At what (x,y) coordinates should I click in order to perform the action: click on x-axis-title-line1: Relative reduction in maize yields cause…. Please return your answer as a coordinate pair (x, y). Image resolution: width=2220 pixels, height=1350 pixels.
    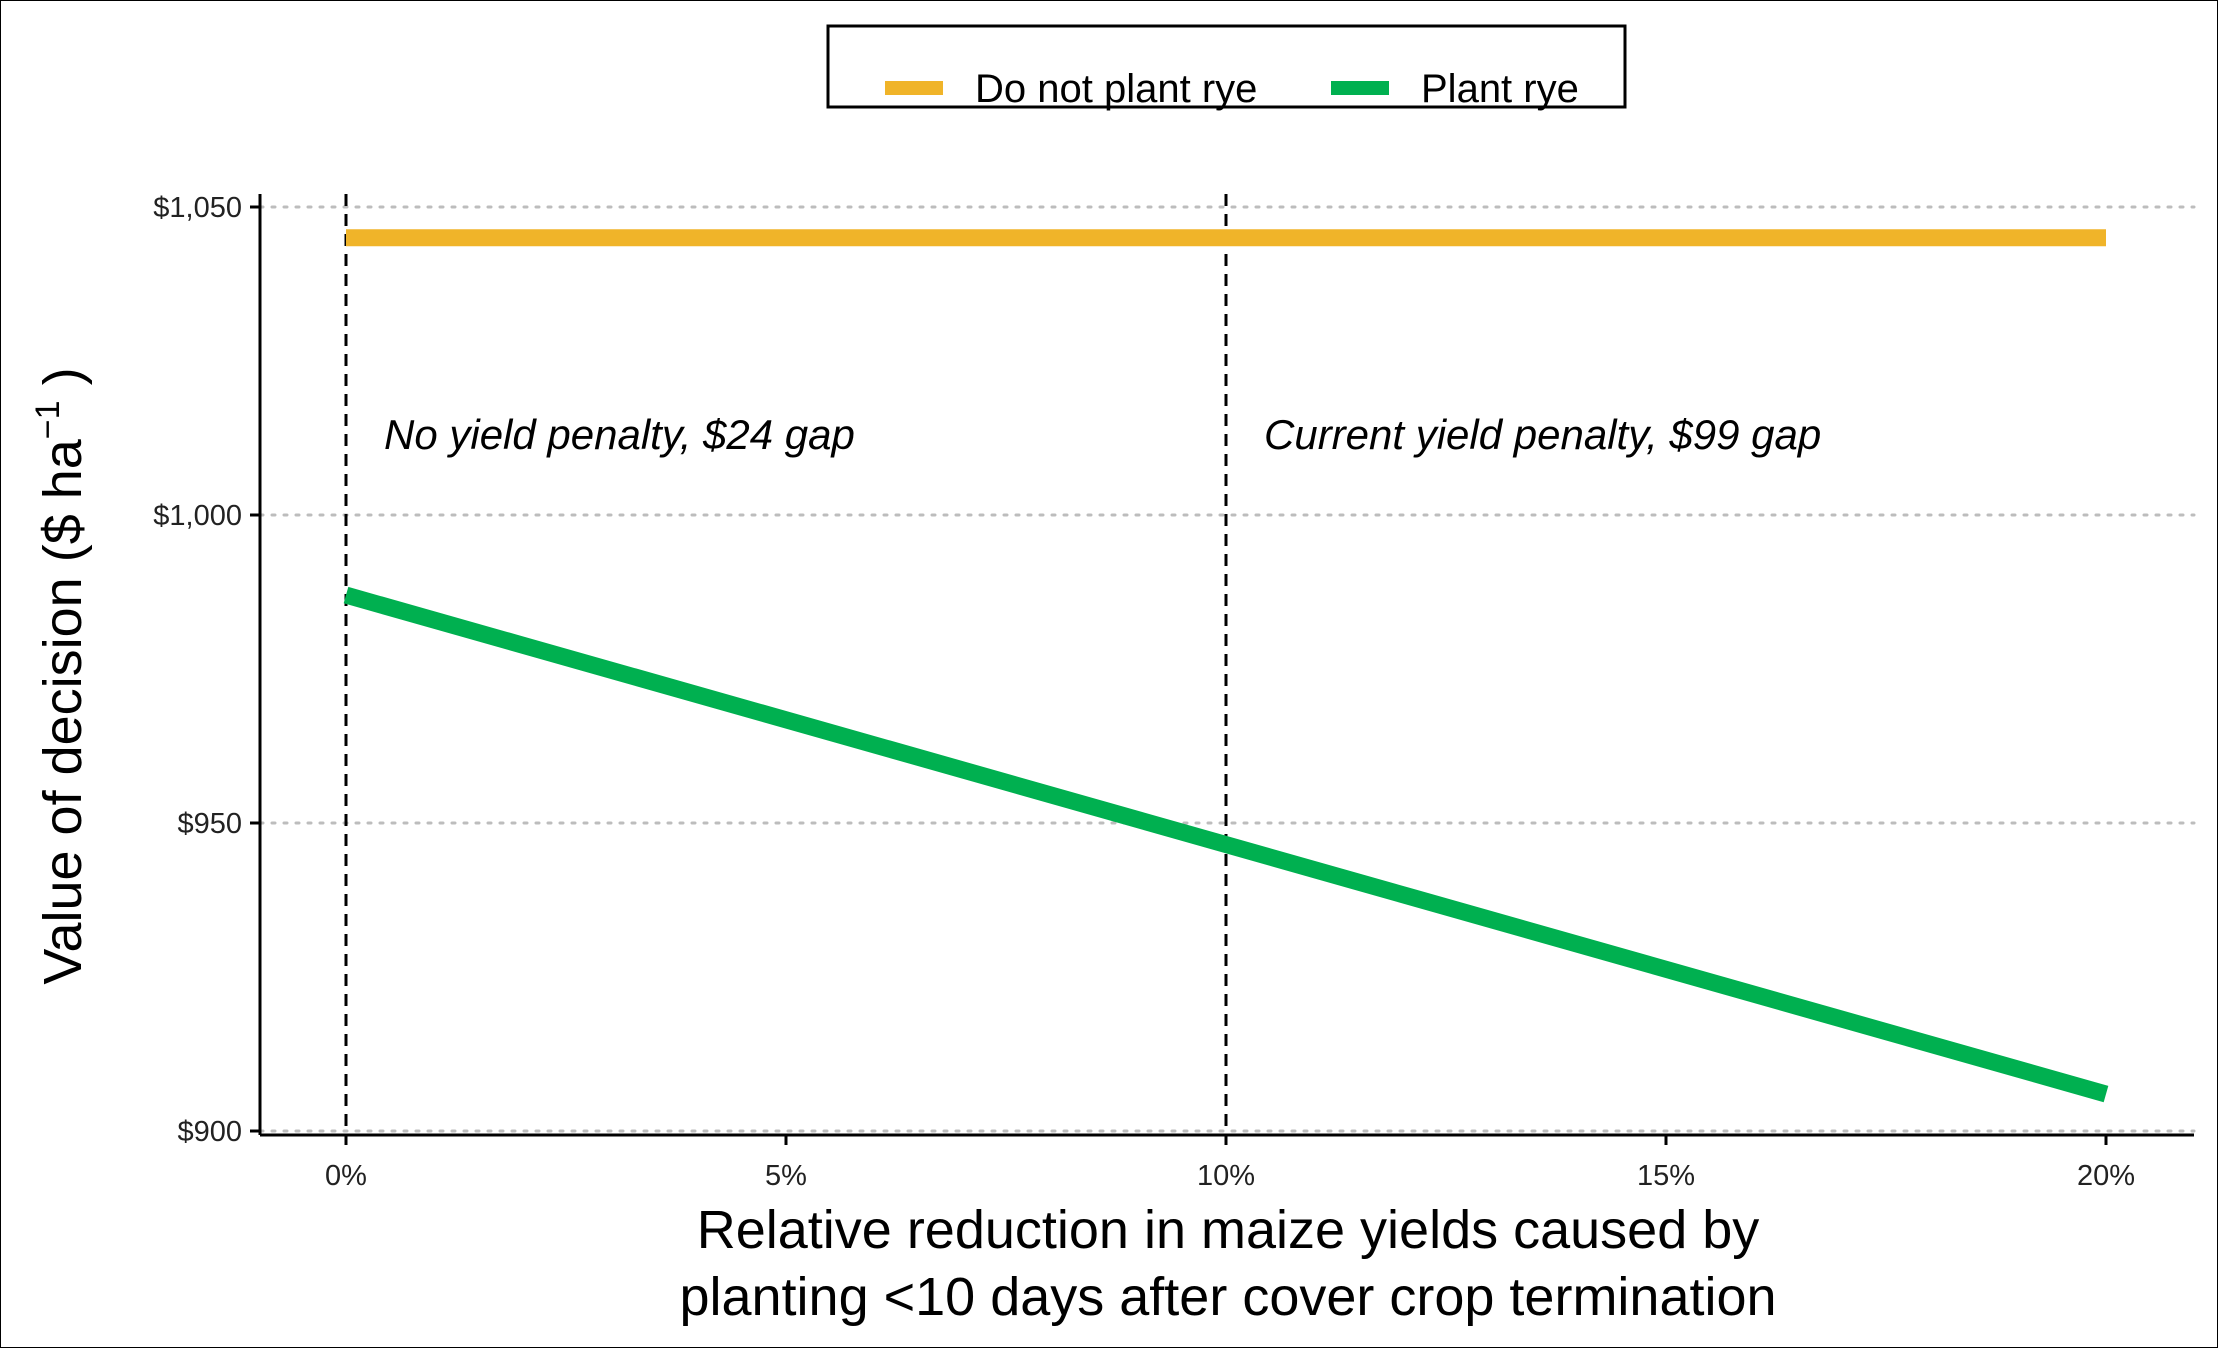
    Looking at the image, I should click on (1228, 1230).